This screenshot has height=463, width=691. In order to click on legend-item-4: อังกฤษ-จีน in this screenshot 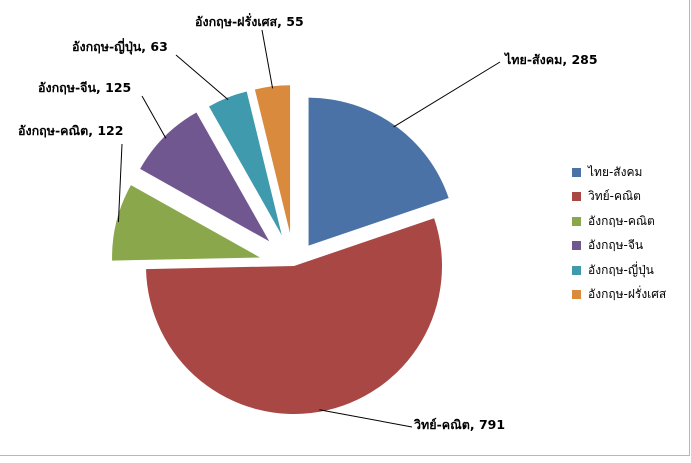, I will do `click(619, 246)`.